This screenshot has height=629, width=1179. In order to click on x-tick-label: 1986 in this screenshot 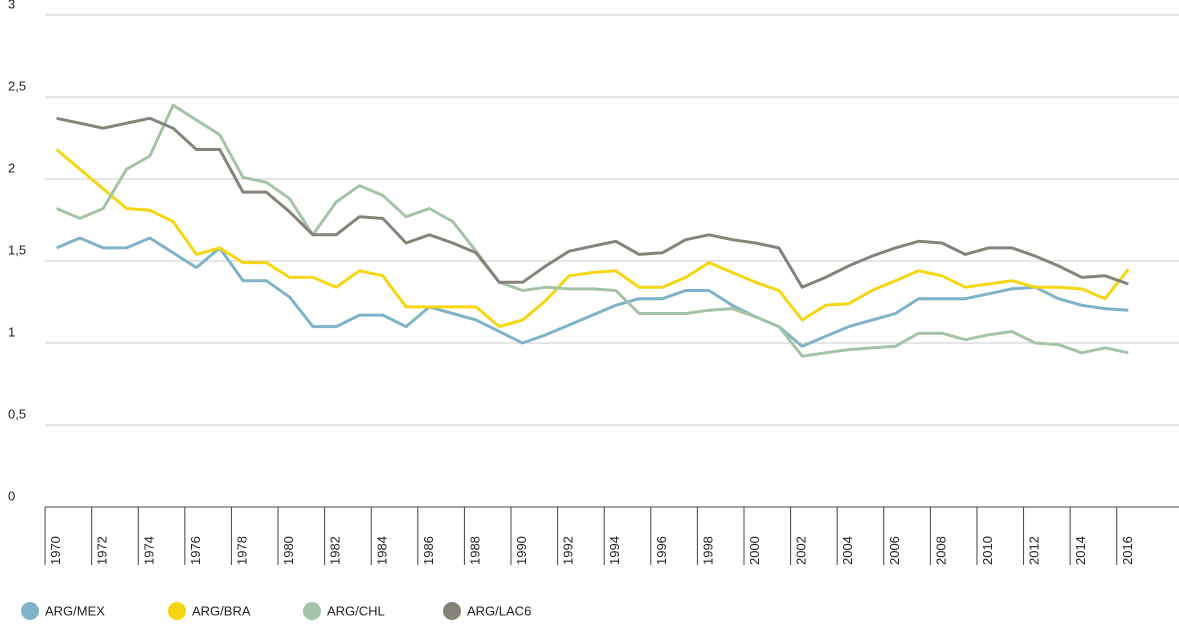, I will do `click(428, 550)`.